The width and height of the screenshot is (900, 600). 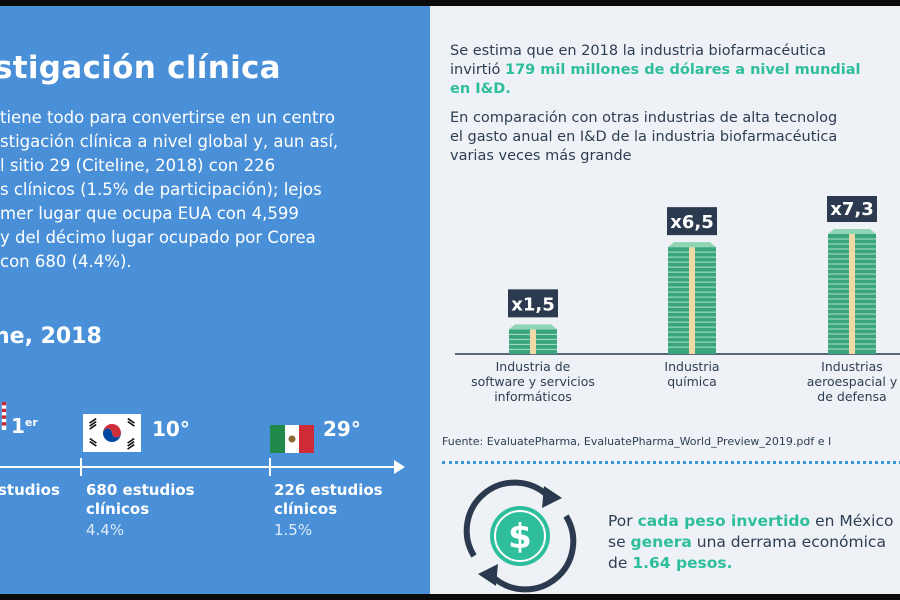 I want to click on value-label: x1,5, so click(x=533, y=304).